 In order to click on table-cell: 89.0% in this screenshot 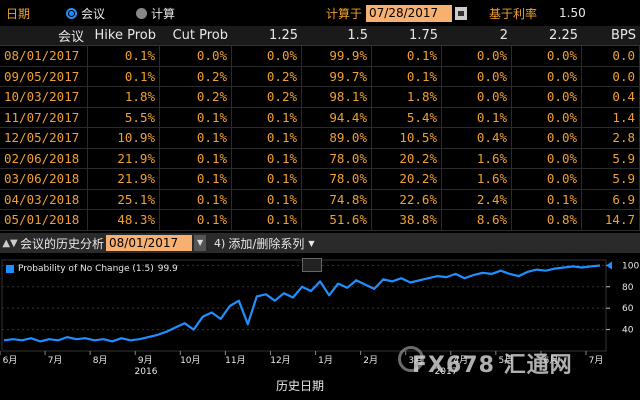, I will do `click(337, 138)`.